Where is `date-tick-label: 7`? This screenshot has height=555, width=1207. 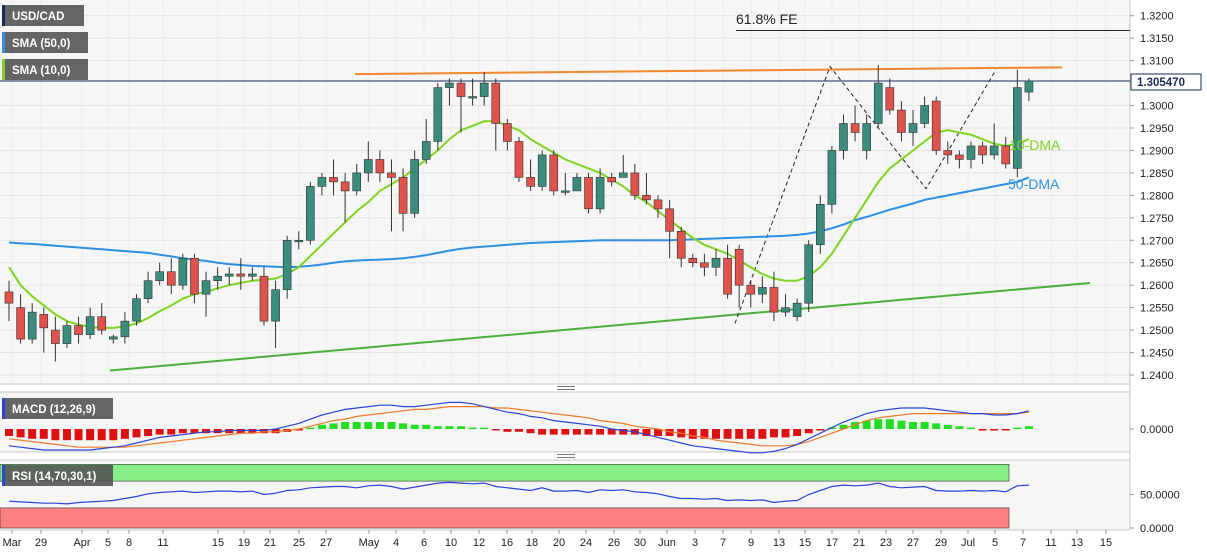 date-tick-label: 7 is located at coordinates (1023, 543).